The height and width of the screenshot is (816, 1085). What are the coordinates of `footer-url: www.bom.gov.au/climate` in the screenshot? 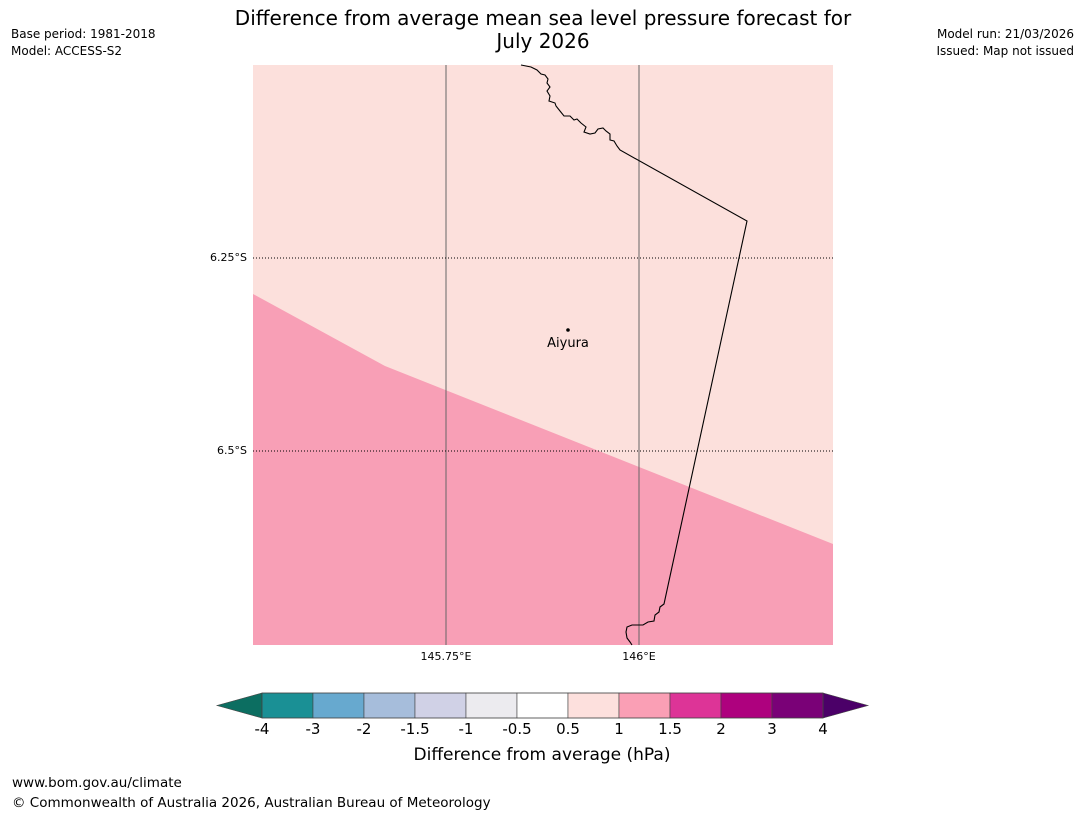 It's located at (97, 783).